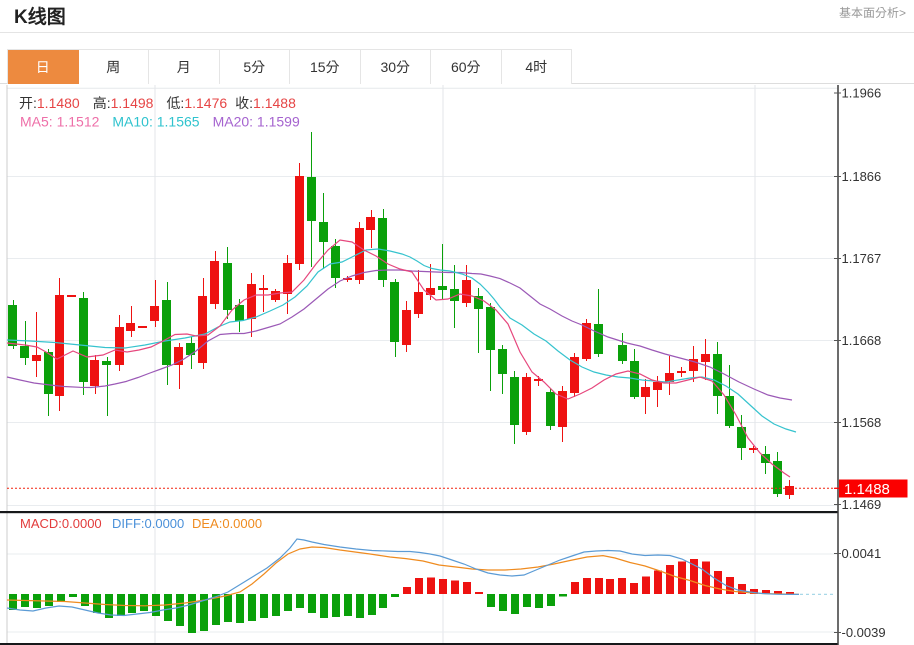 The image size is (914, 645). I want to click on svg-text: -0.0039, so click(864, 632).